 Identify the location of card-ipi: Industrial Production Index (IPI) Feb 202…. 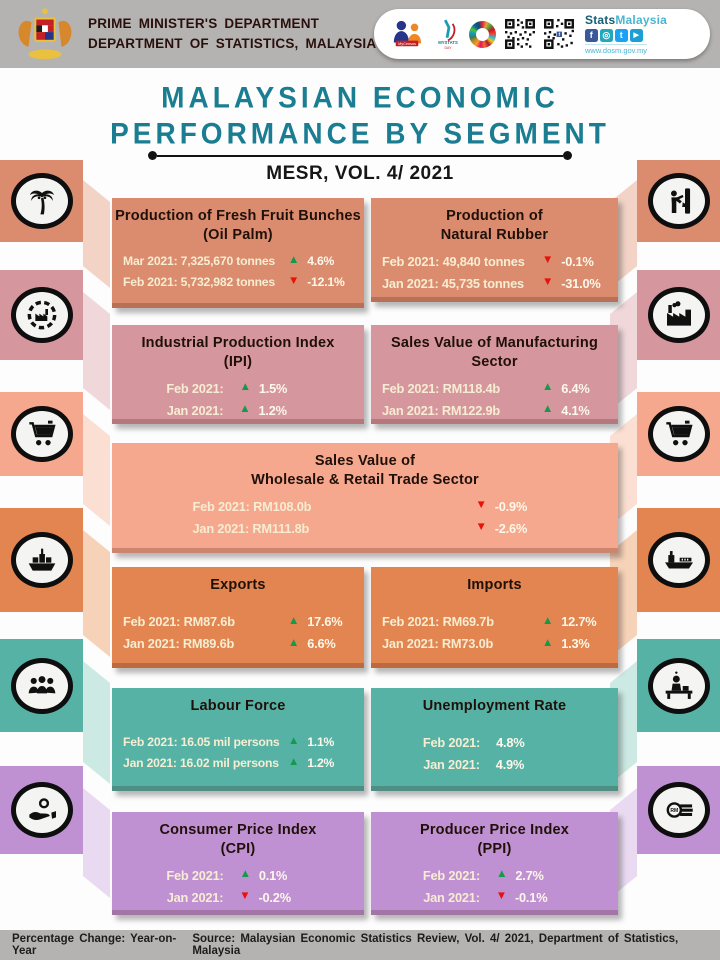
(238, 374).